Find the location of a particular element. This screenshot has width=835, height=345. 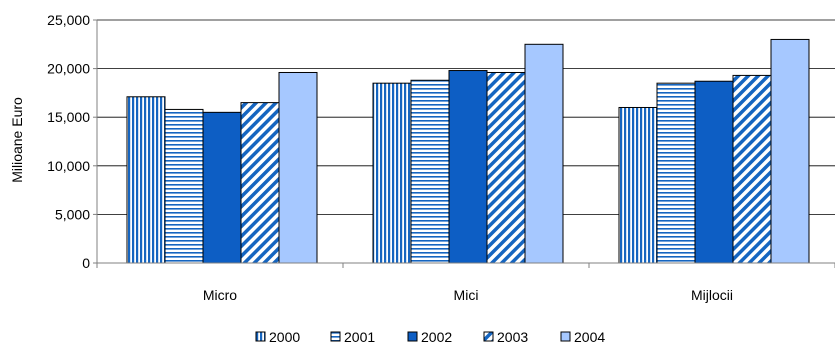

bar-micro-2000 is located at coordinates (146, 180).